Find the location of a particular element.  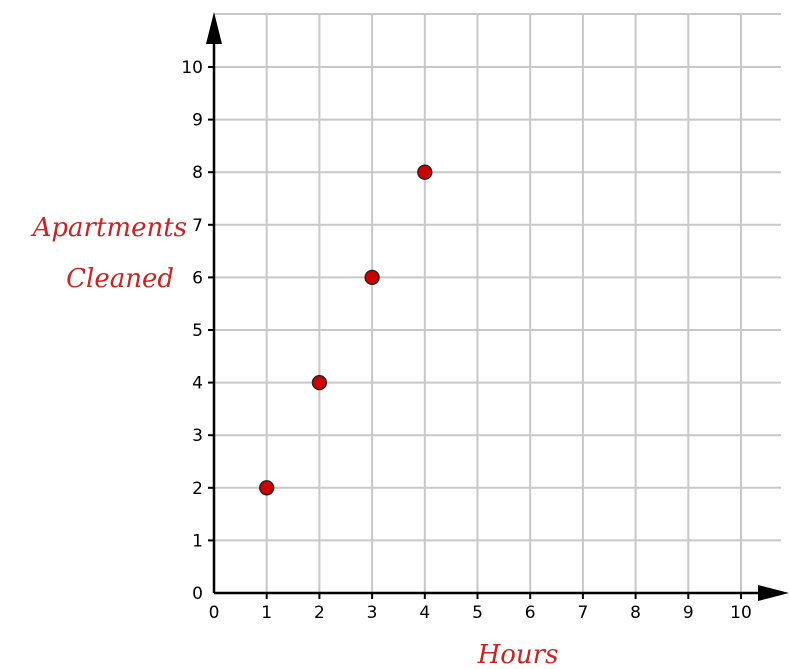

x-axis-label: Hours is located at coordinates (518, 654).